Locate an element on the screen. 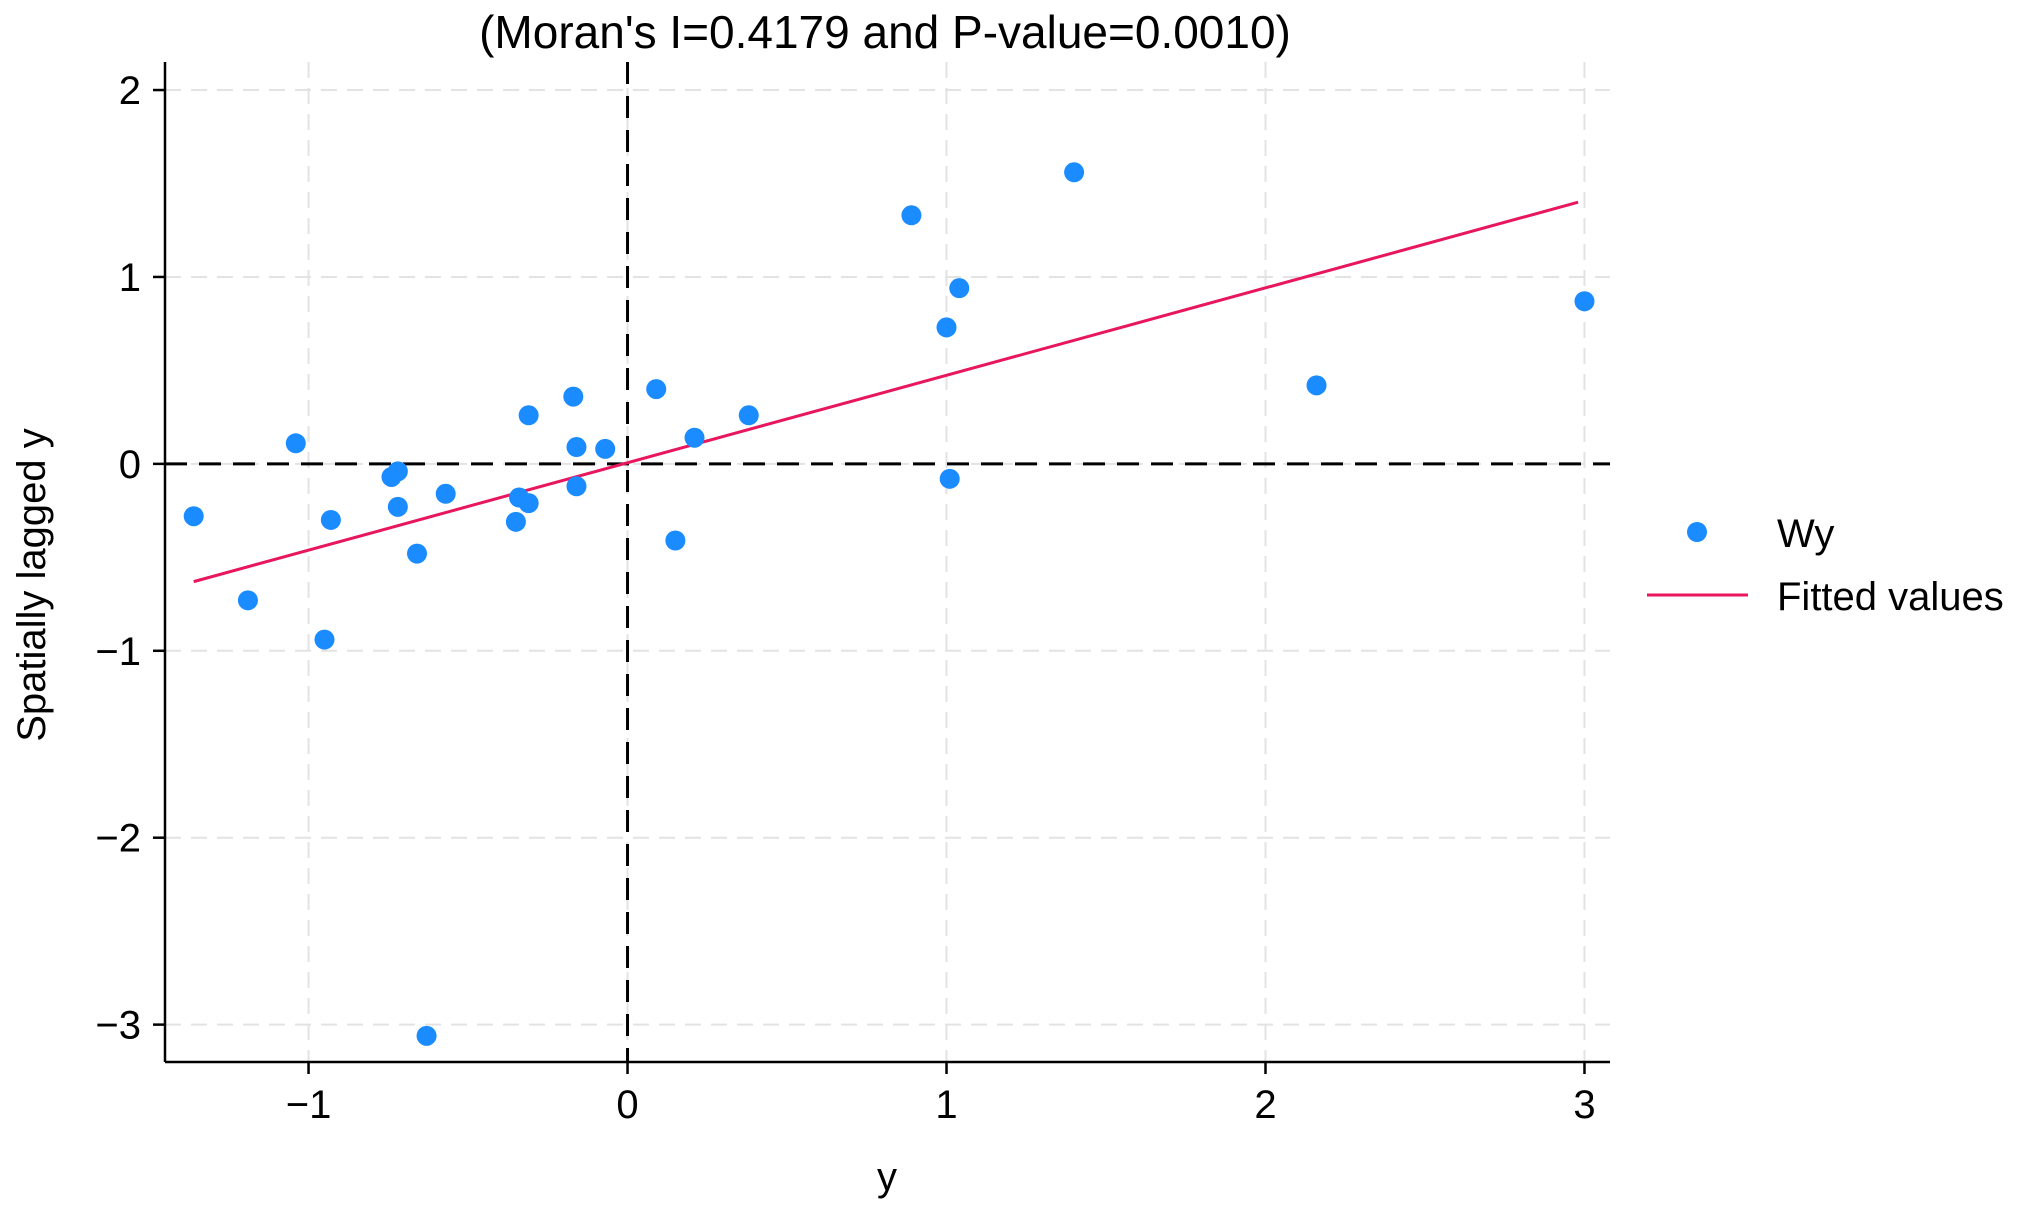 The image size is (2033, 1212). y-tick-label: −2 is located at coordinates (118, 839).